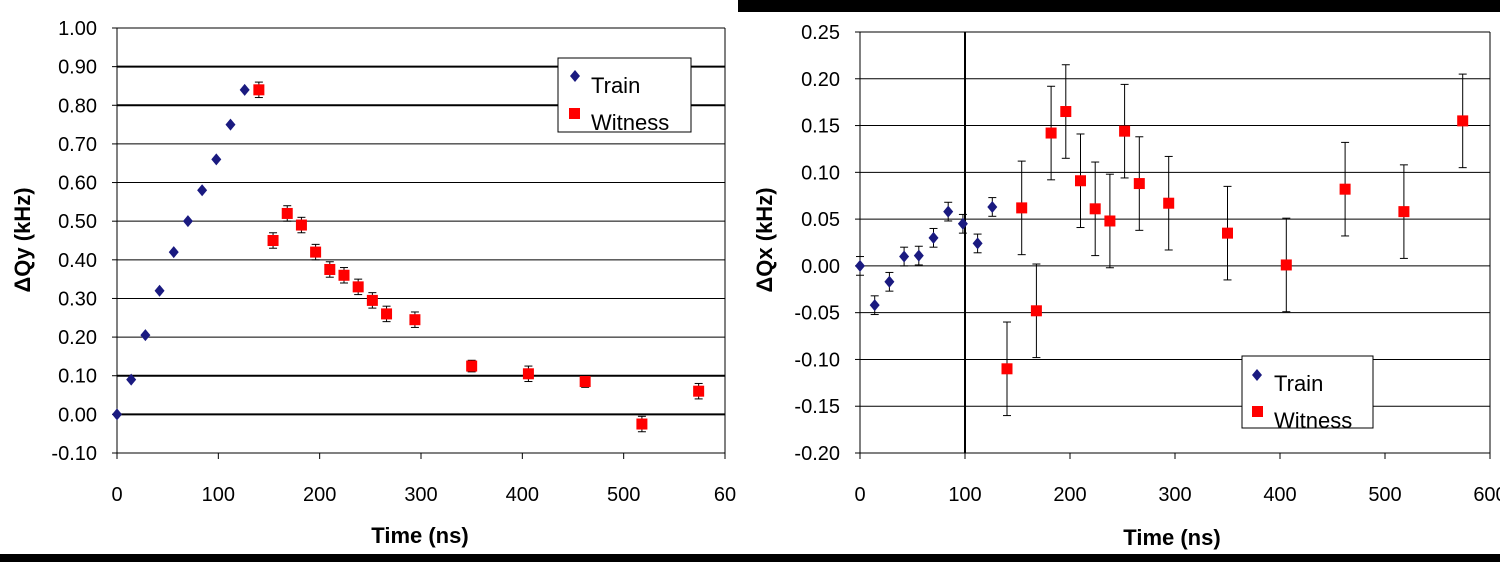 The height and width of the screenshot is (562, 1500). I want to click on y-tick-label: 0.90, so click(77, 68).